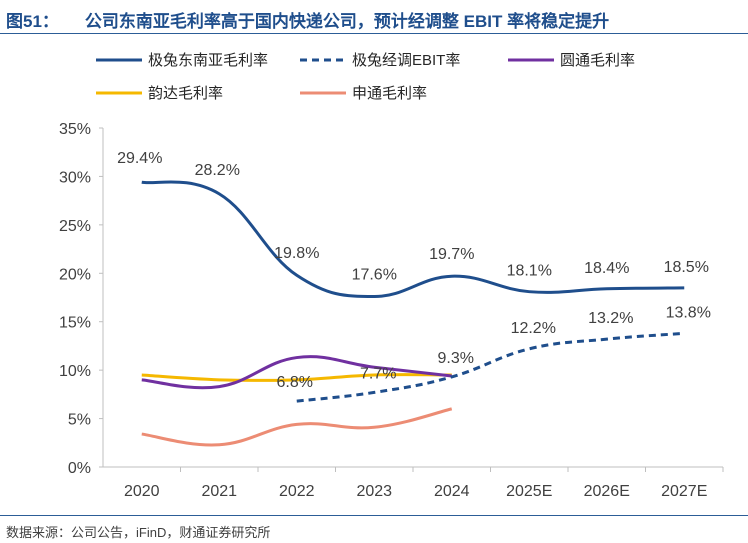 The image size is (748, 543). What do you see at coordinates (684, 491) in the screenshot?
I see `x-tick-label: 2027E` at bounding box center [684, 491].